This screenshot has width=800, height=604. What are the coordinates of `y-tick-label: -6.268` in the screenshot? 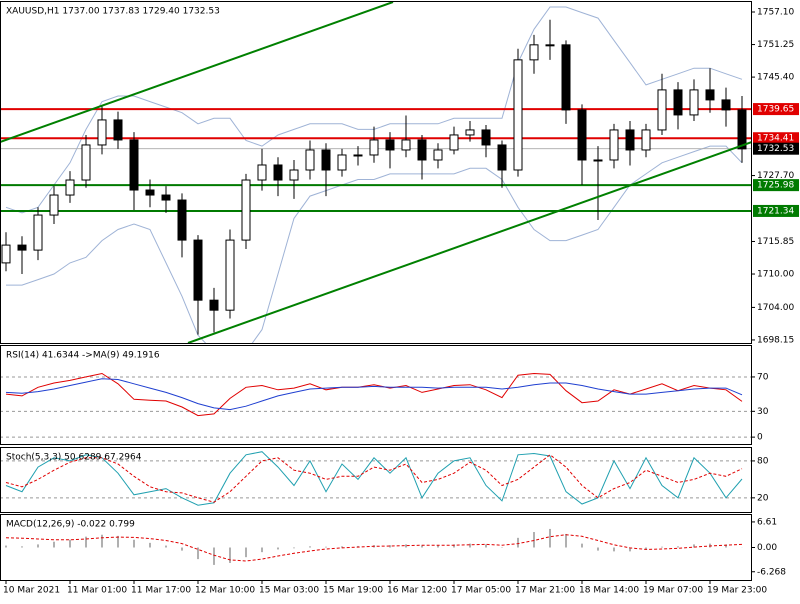 It's located at (771, 572).